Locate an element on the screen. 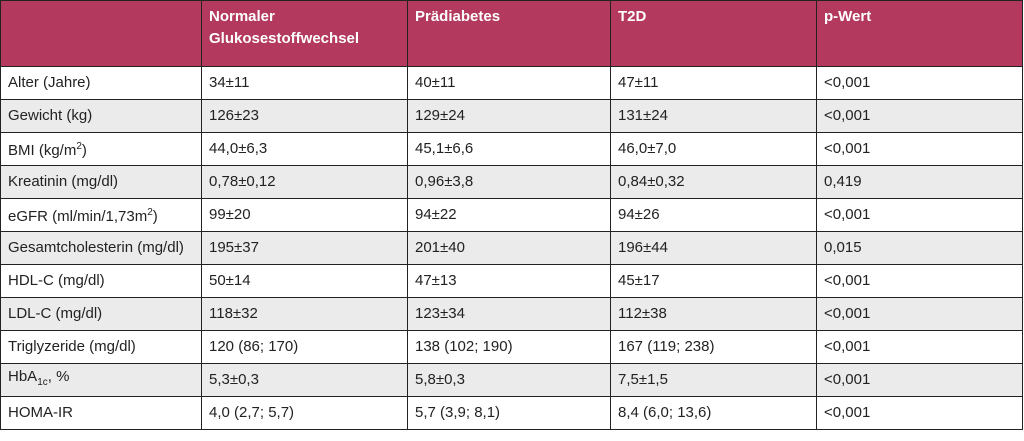 This screenshot has height=441, width=1024. row-label-cell: Triglyzeride (mg/dl) is located at coordinates (101, 347).